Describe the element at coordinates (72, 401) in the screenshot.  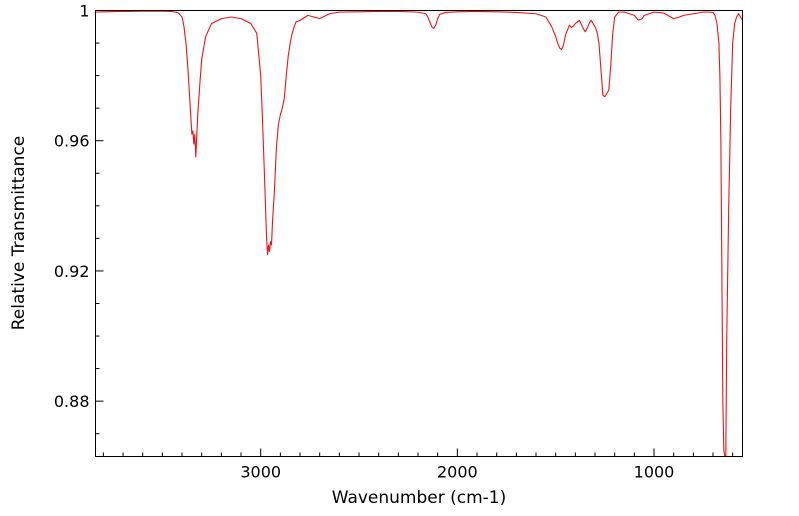
I see `y-tick-label: 0.88` at that location.